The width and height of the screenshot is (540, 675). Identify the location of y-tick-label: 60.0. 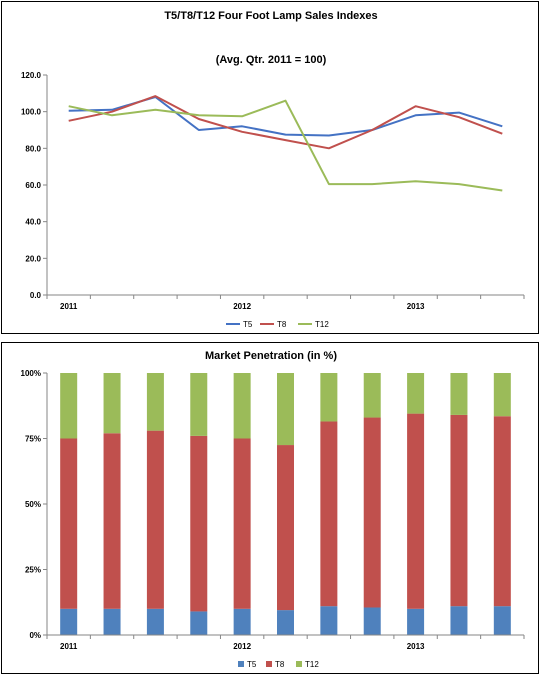
(33, 185).